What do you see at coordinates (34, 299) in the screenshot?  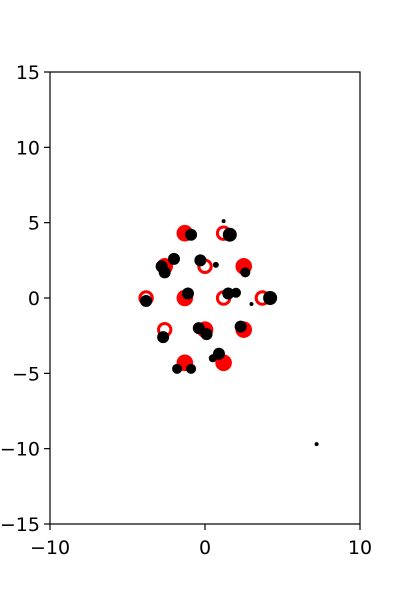 I see `y-tick-label: 0` at bounding box center [34, 299].